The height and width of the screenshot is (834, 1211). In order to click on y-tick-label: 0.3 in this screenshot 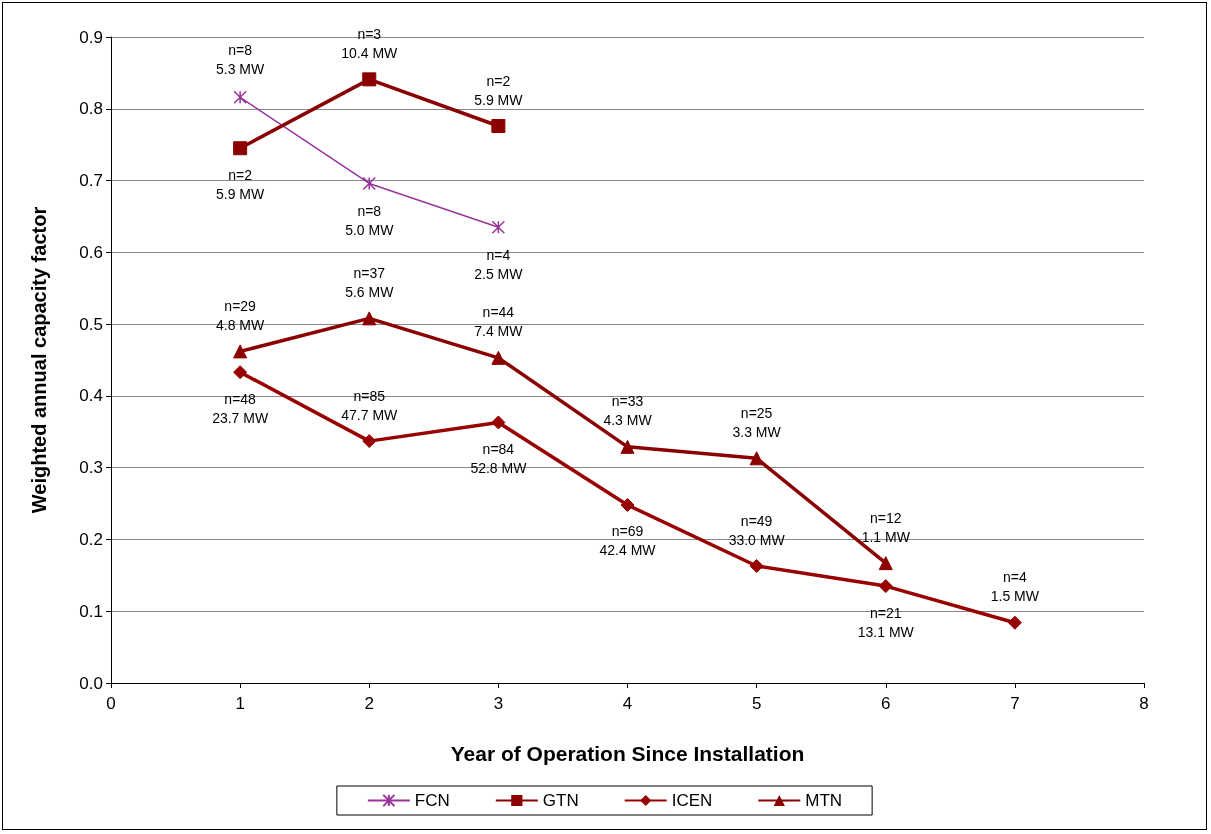, I will do `click(91, 468)`.